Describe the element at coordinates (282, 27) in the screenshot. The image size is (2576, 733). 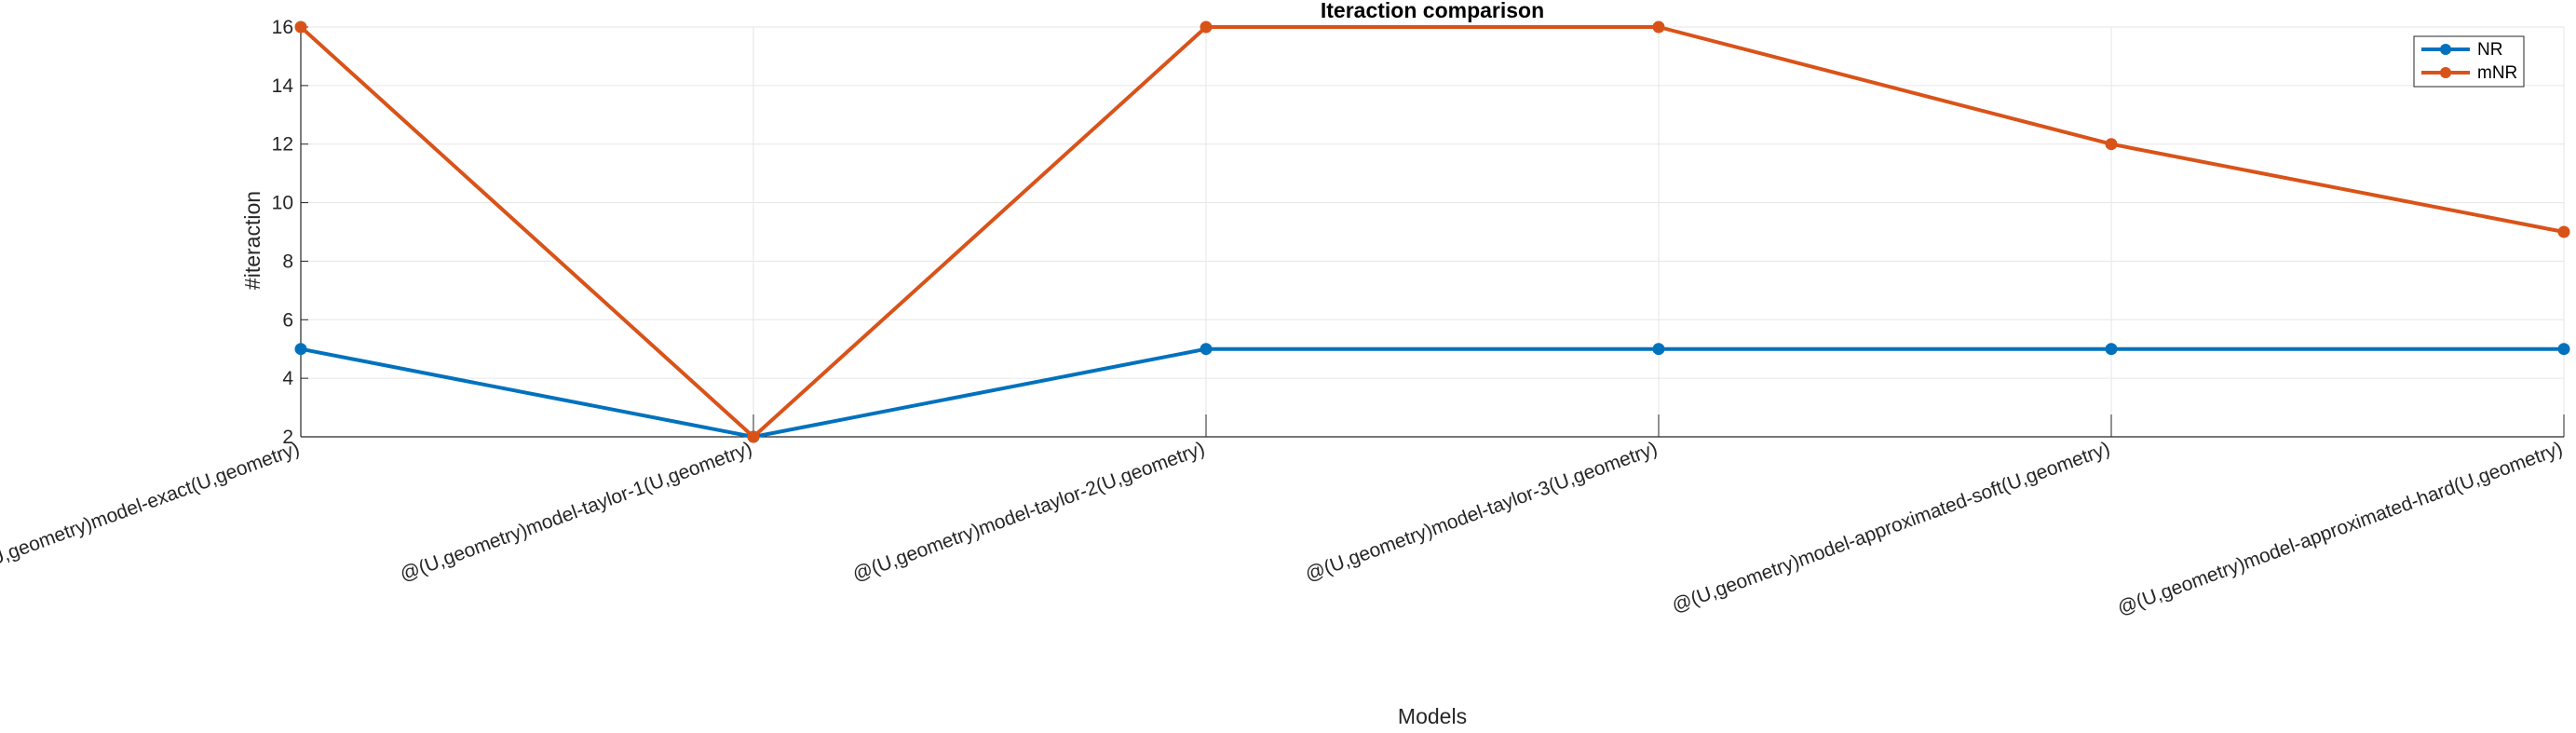
I see `y-tick-label: 16` at that location.